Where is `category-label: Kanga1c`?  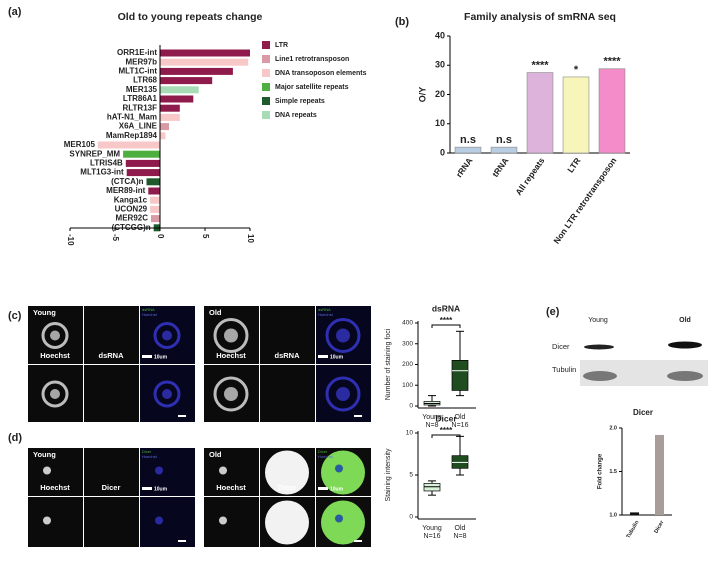 category-label: Kanga1c is located at coordinates (131, 199).